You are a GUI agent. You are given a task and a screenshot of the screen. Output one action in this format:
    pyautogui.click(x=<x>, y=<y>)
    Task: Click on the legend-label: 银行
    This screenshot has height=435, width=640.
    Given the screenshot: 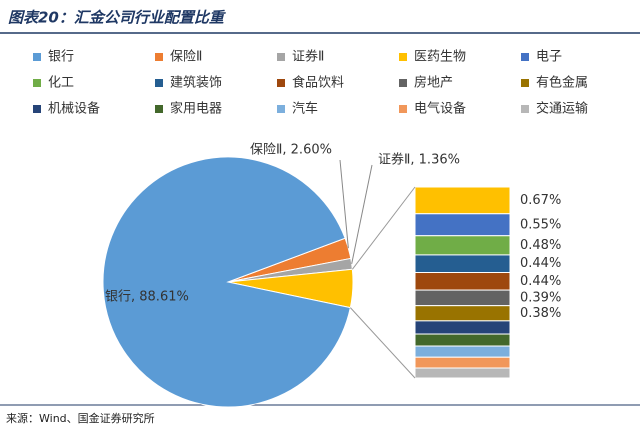 What is the action you would take?
    pyautogui.click(x=61, y=57)
    